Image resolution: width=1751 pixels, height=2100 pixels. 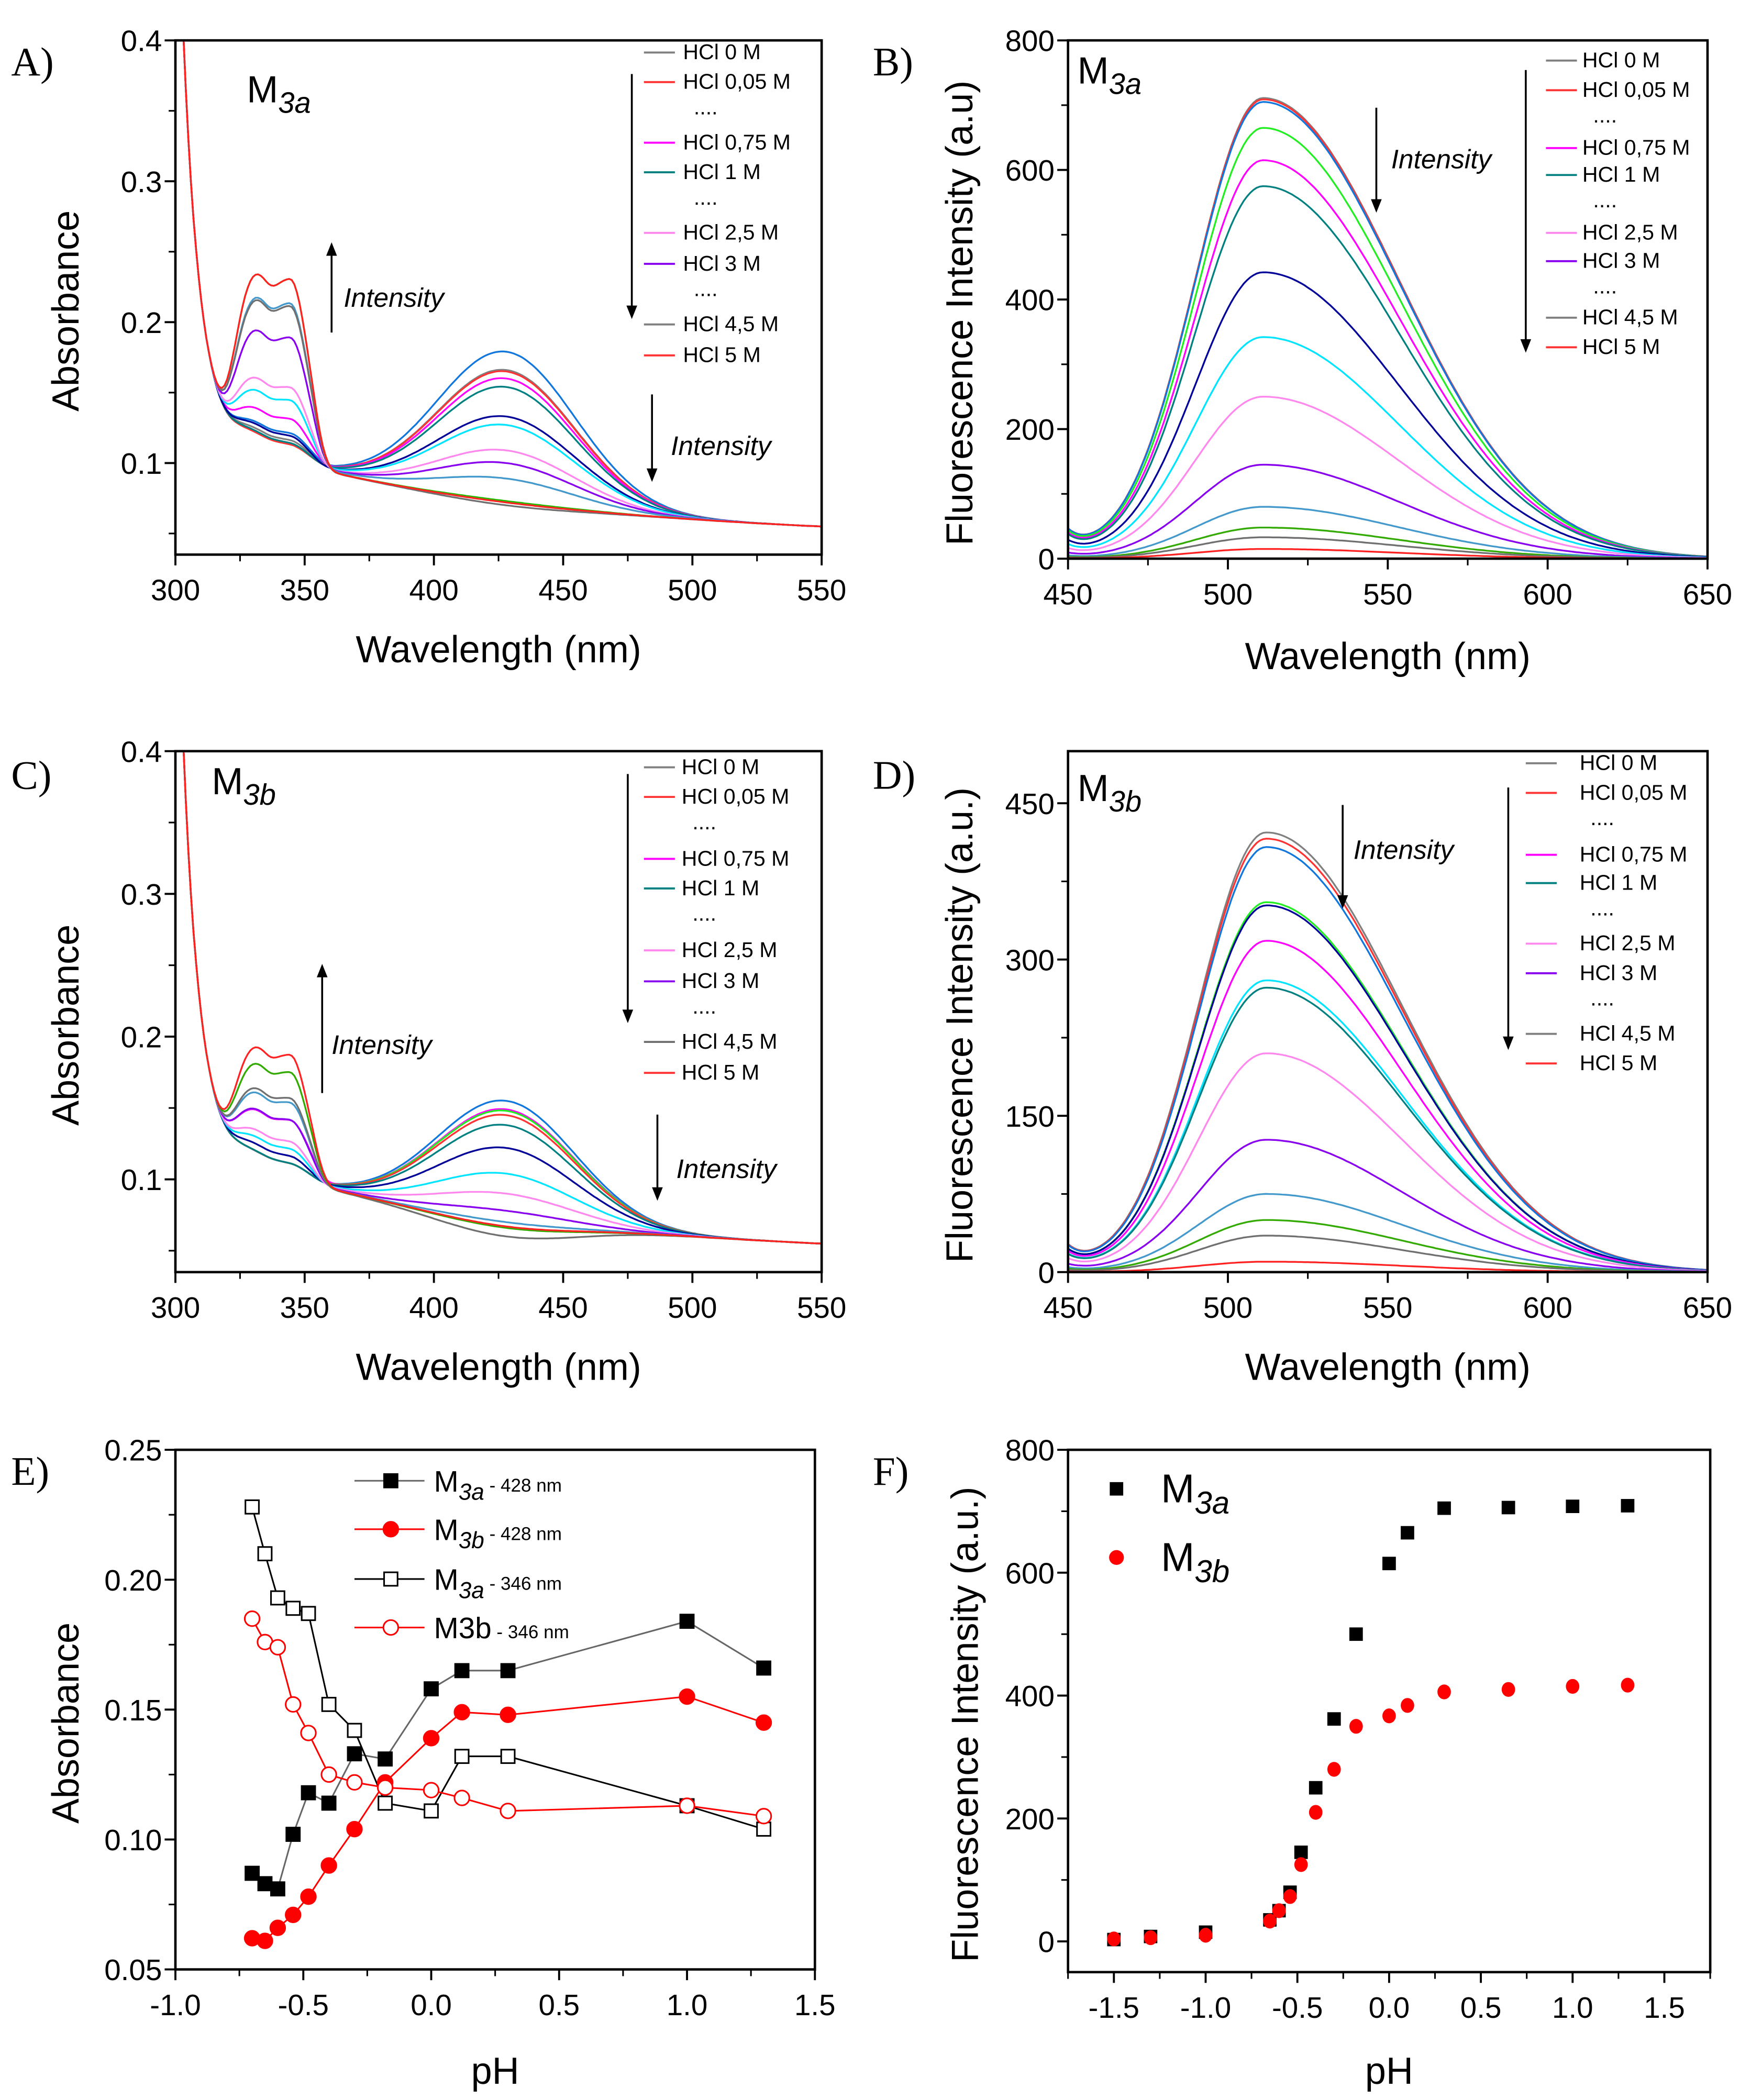 What do you see at coordinates (1114, 2007) in the screenshot?
I see `x-tick-label: -1.5` at bounding box center [1114, 2007].